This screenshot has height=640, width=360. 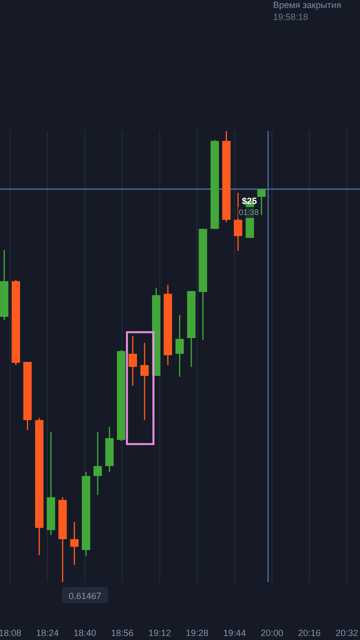 I want to click on annotation: $25, so click(x=249, y=201).